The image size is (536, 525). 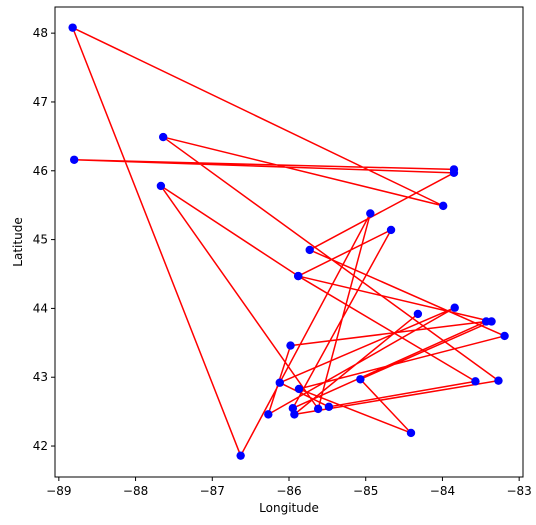 I want to click on y-tick-label: 46, so click(x=40, y=171).